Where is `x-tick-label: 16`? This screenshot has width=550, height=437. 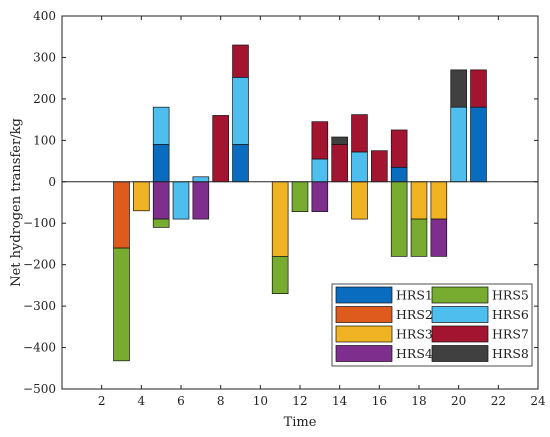
x-tick-label: 16 is located at coordinates (379, 401).